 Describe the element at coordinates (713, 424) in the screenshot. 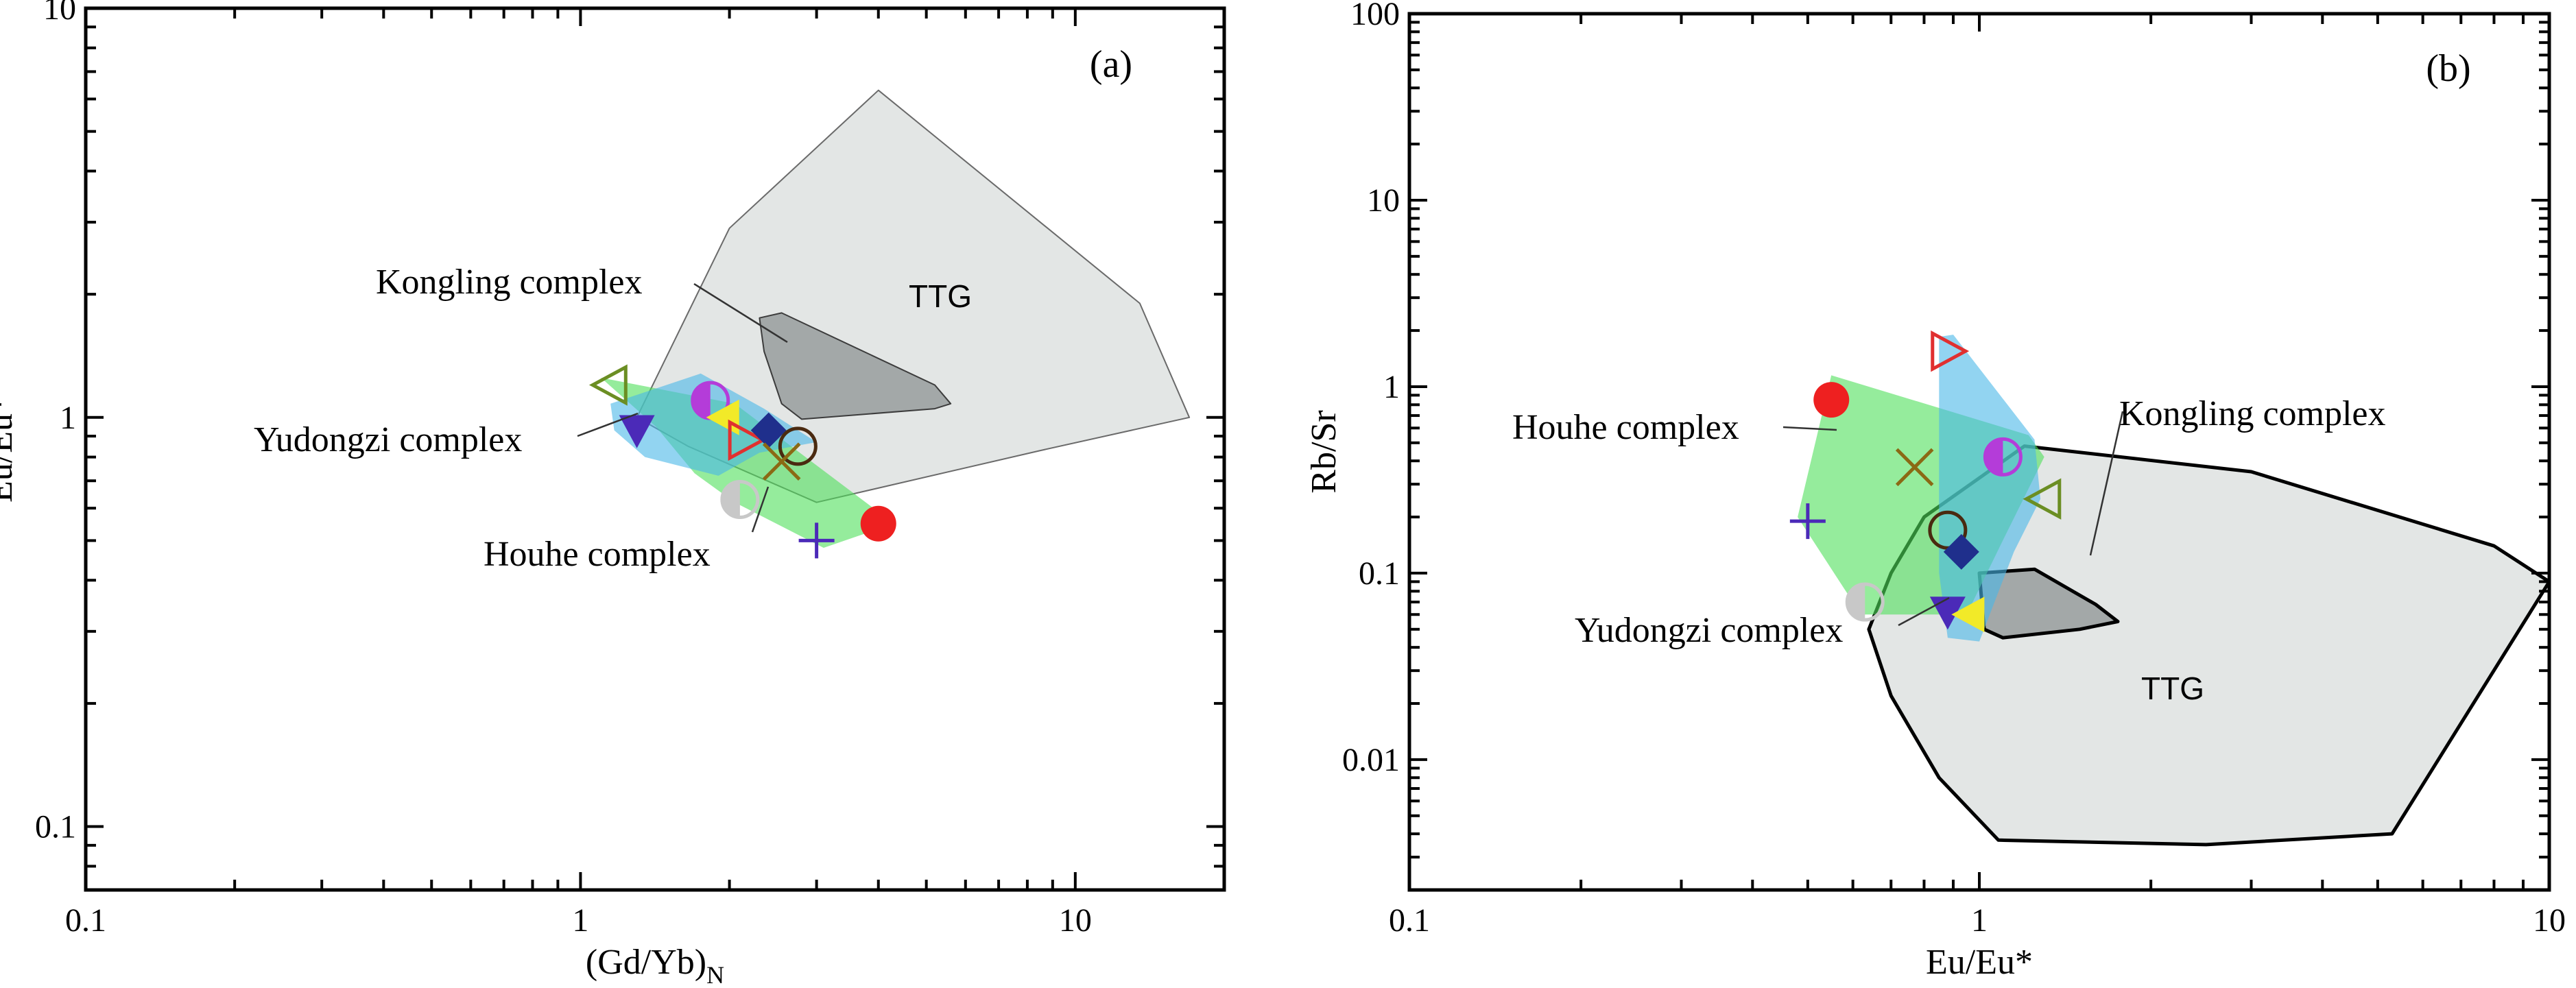

I see `region-yudongzi-complex` at that location.